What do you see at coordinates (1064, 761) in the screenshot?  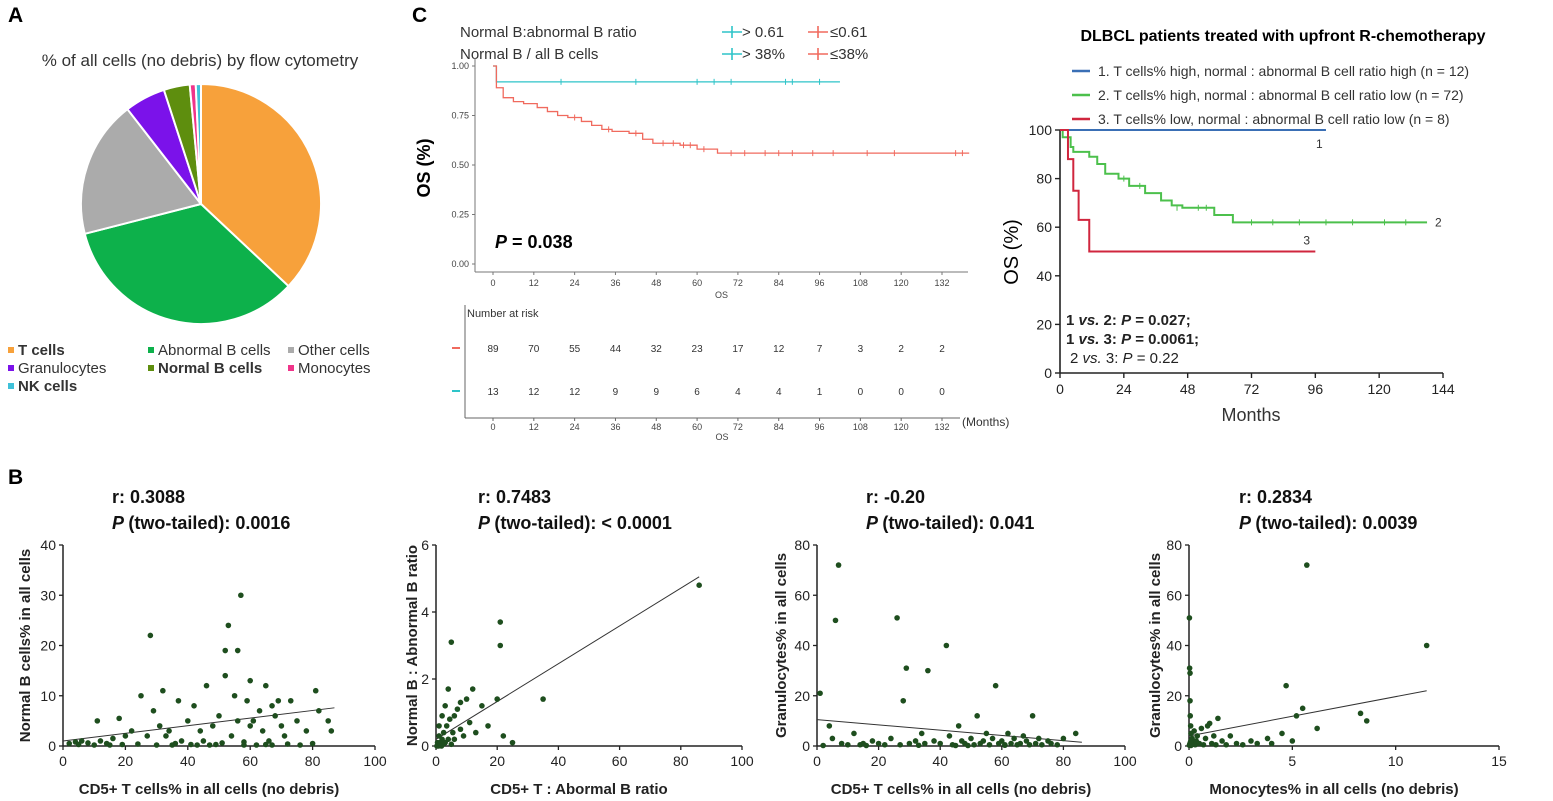 I see `scatter-xtick-label: 80` at bounding box center [1064, 761].